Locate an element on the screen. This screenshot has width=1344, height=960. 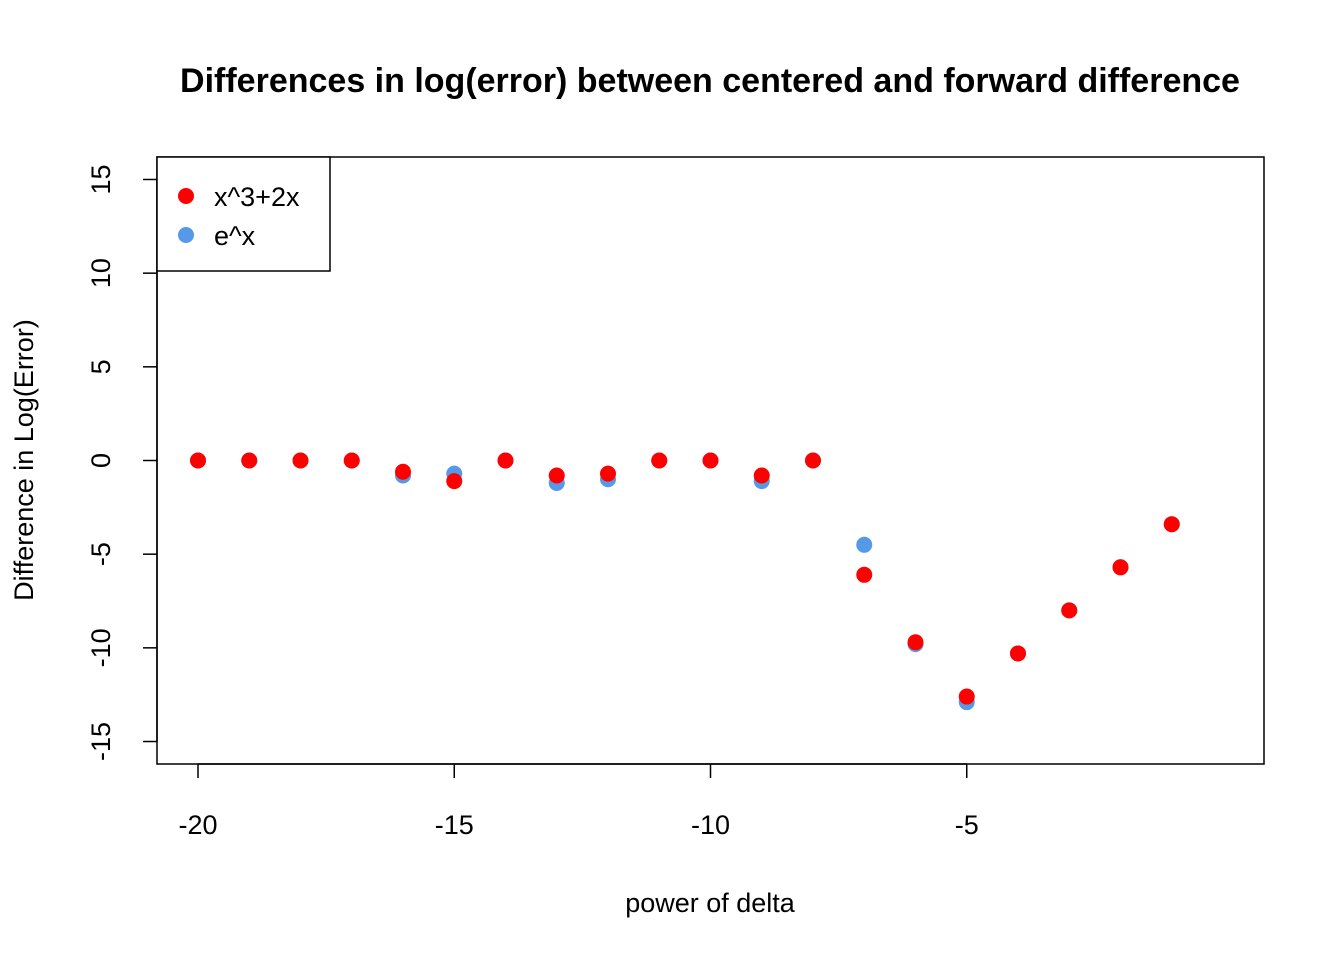
y-tick-label: -5 is located at coordinates (101, 554).